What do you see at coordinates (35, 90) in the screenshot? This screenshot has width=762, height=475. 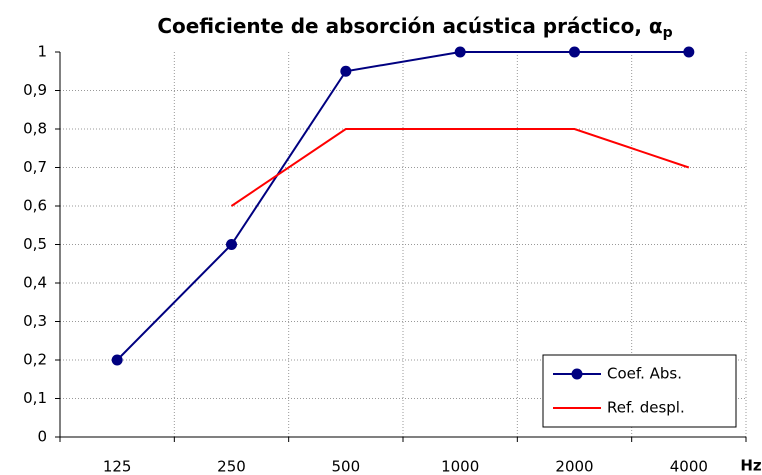 I see `y-tick-label: 0,9` at bounding box center [35, 90].